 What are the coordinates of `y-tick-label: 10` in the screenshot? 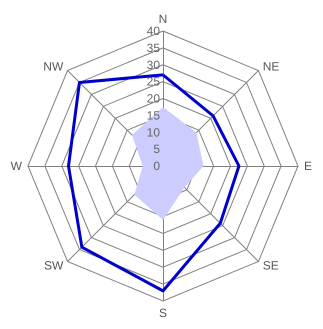 It's located at (153, 132).